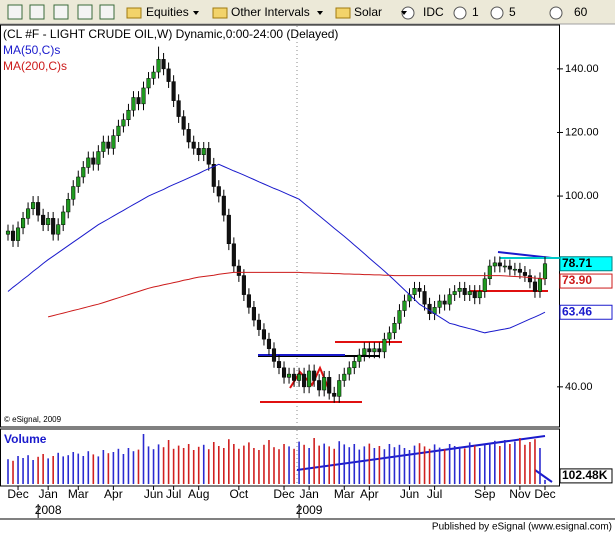  I want to click on y-tick-label: 140.00, so click(582, 69).